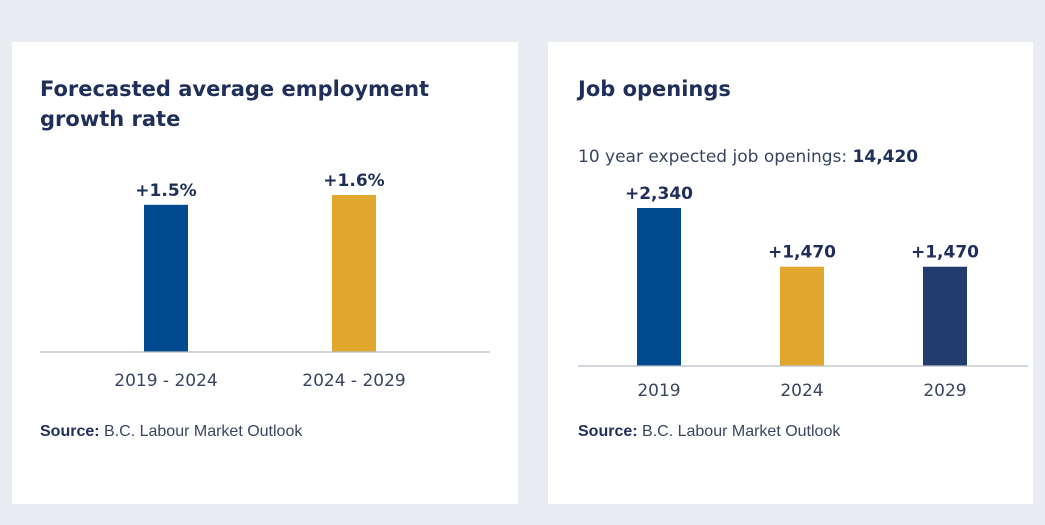 The image size is (1045, 525). What do you see at coordinates (802, 253) in the screenshot?
I see `job-openings-value-label-1: +1,470` at bounding box center [802, 253].